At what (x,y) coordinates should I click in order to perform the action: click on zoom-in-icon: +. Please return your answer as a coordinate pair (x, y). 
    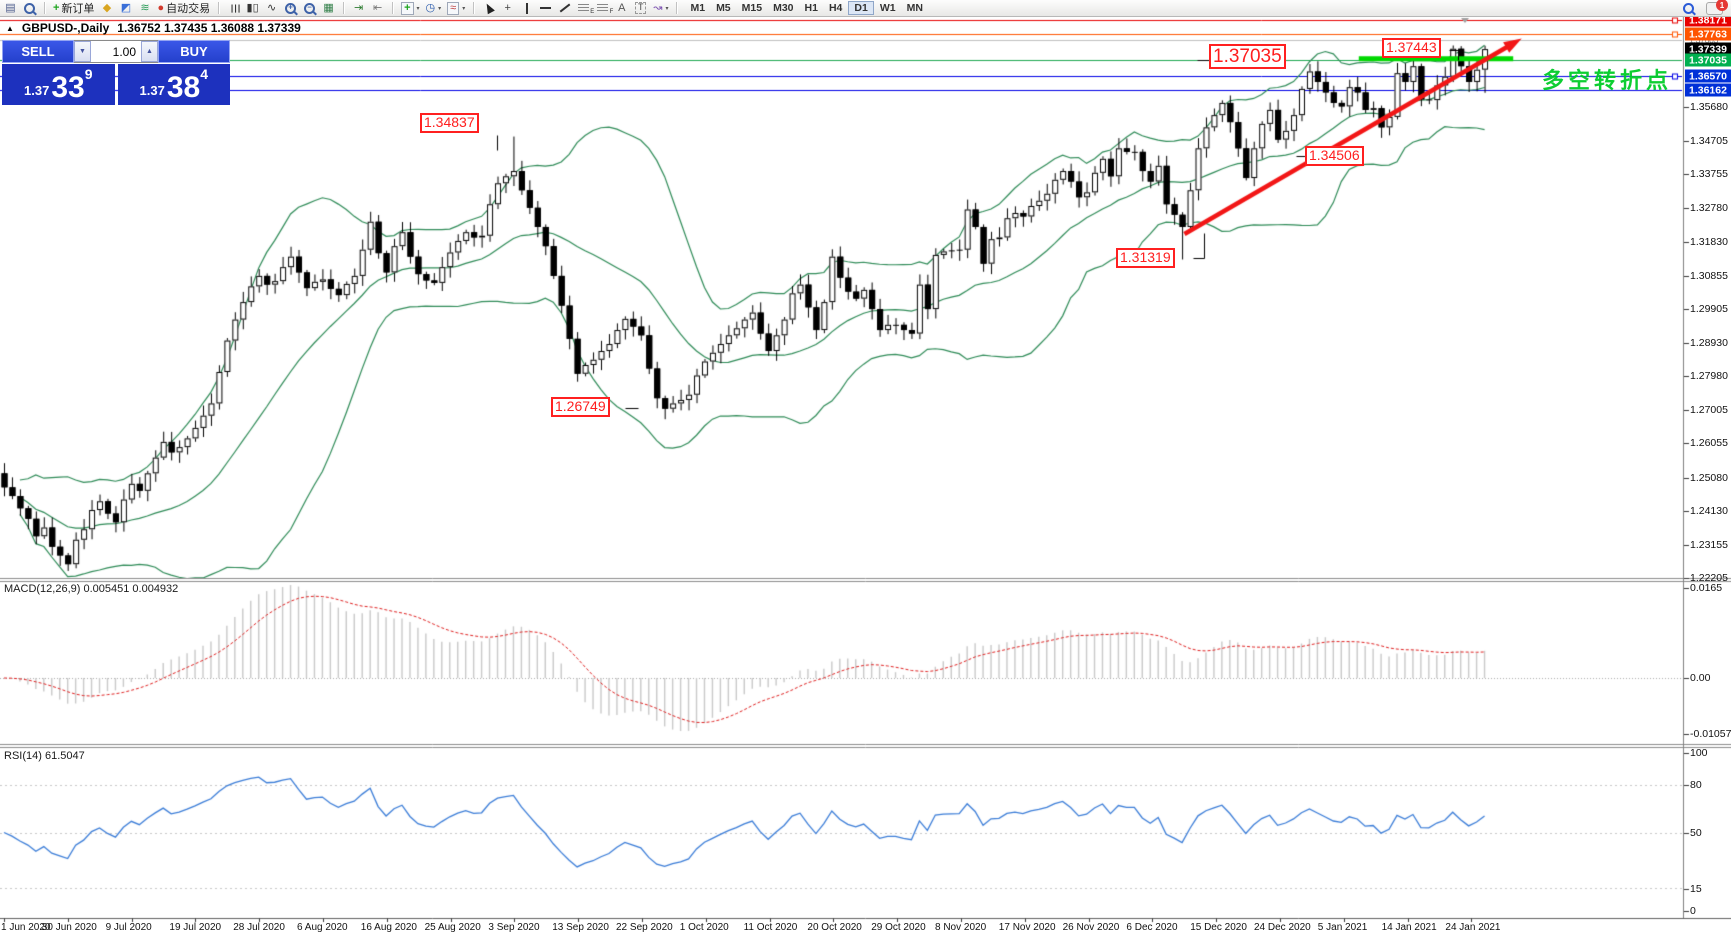
    Looking at the image, I should click on (290, 8).